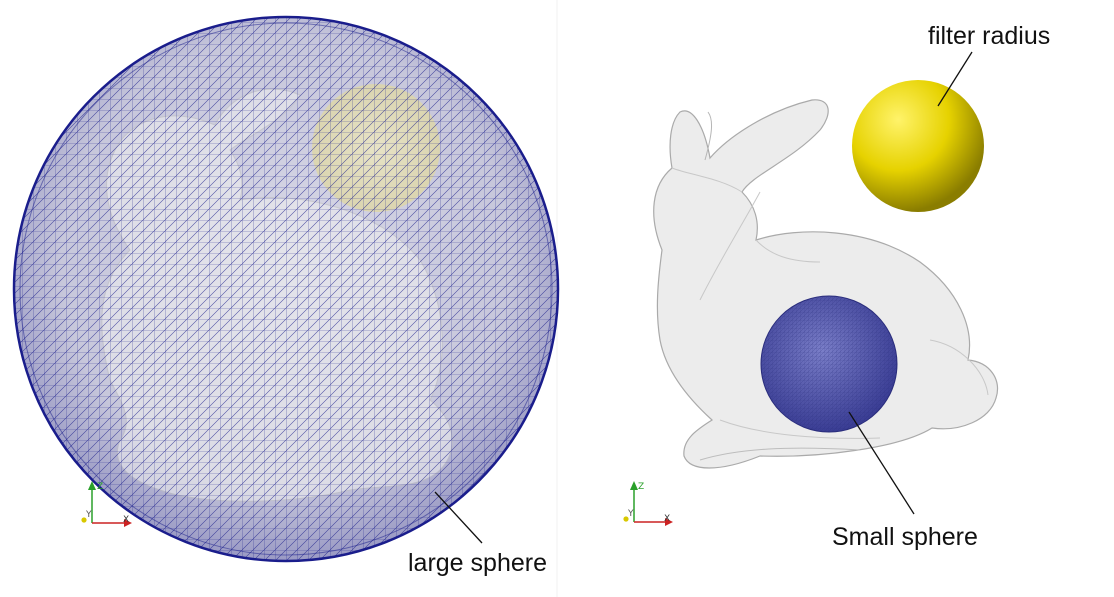 The image size is (1114, 597). I want to click on axis-triad-left: Z Y X, so click(106, 504).